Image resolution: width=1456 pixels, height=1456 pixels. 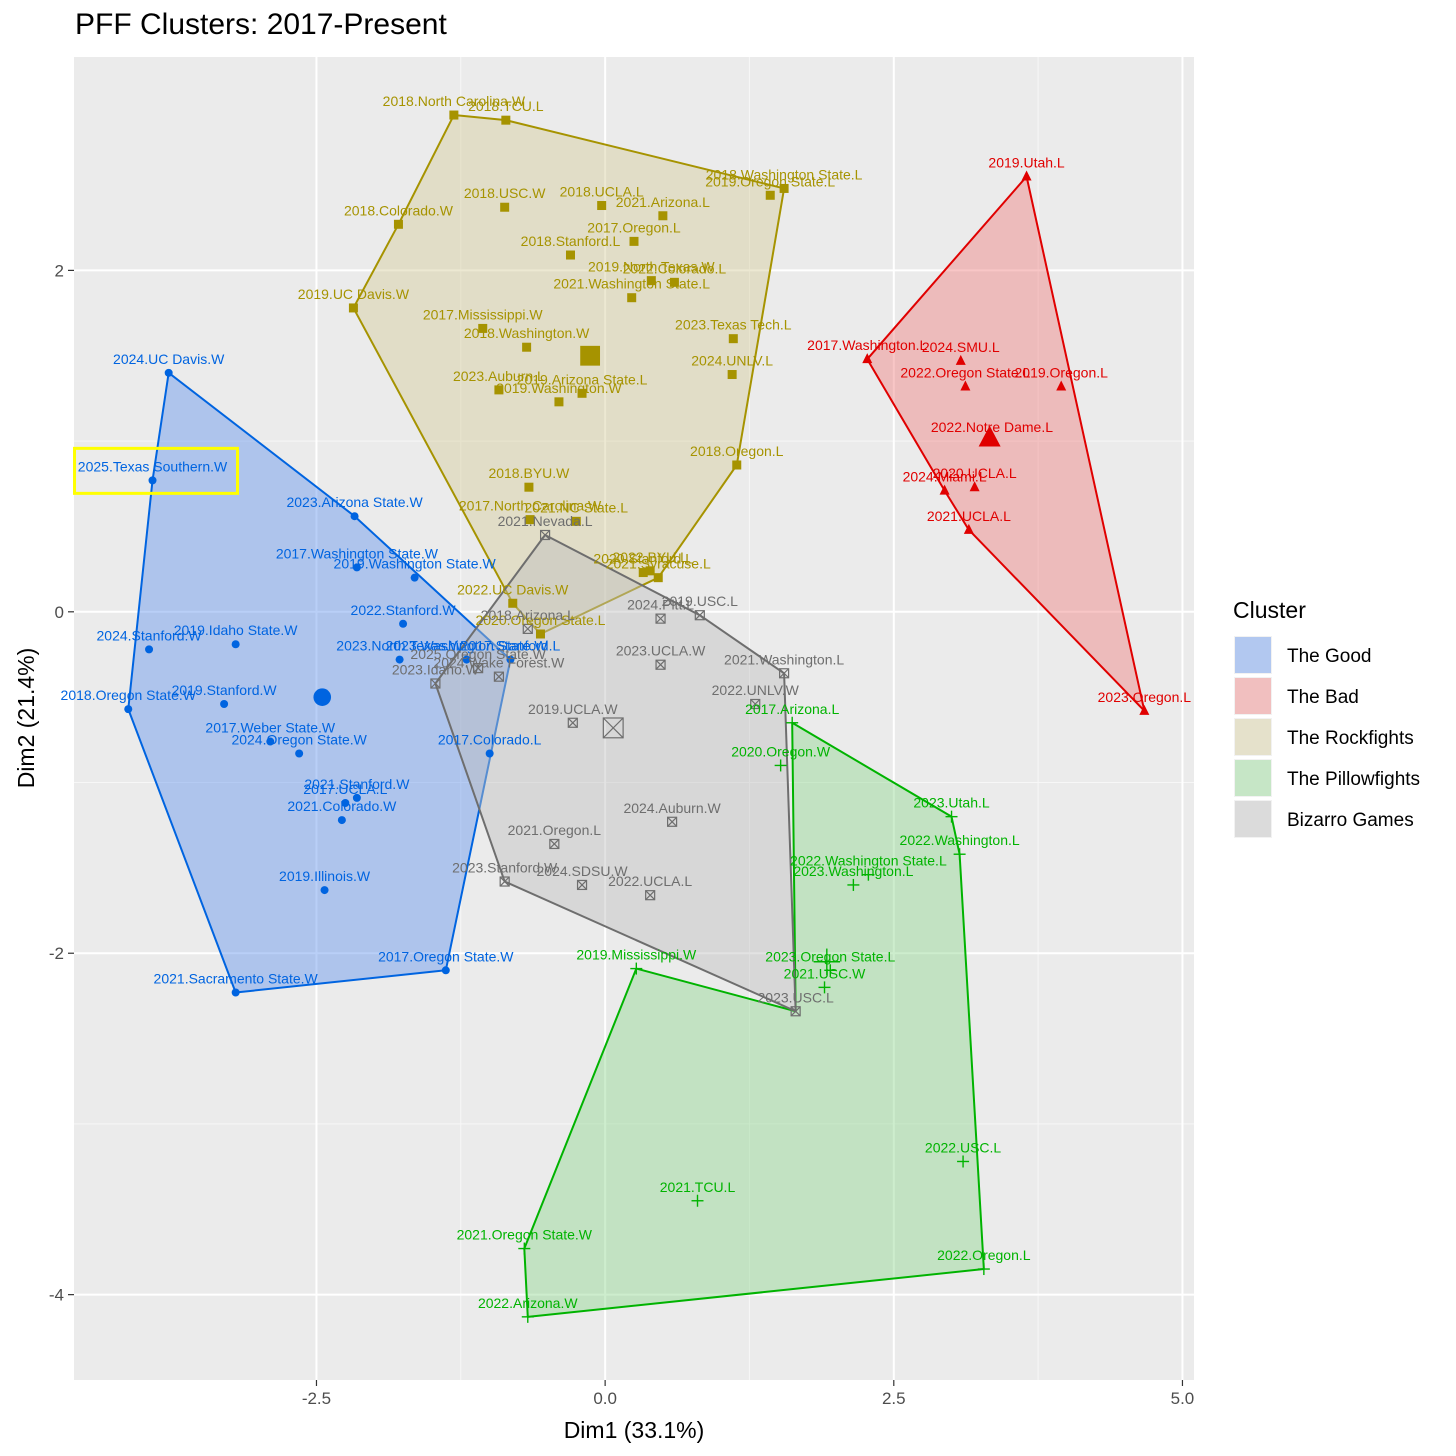 I want to click on point-label: 2024.UC Davis.W, so click(x=169, y=359).